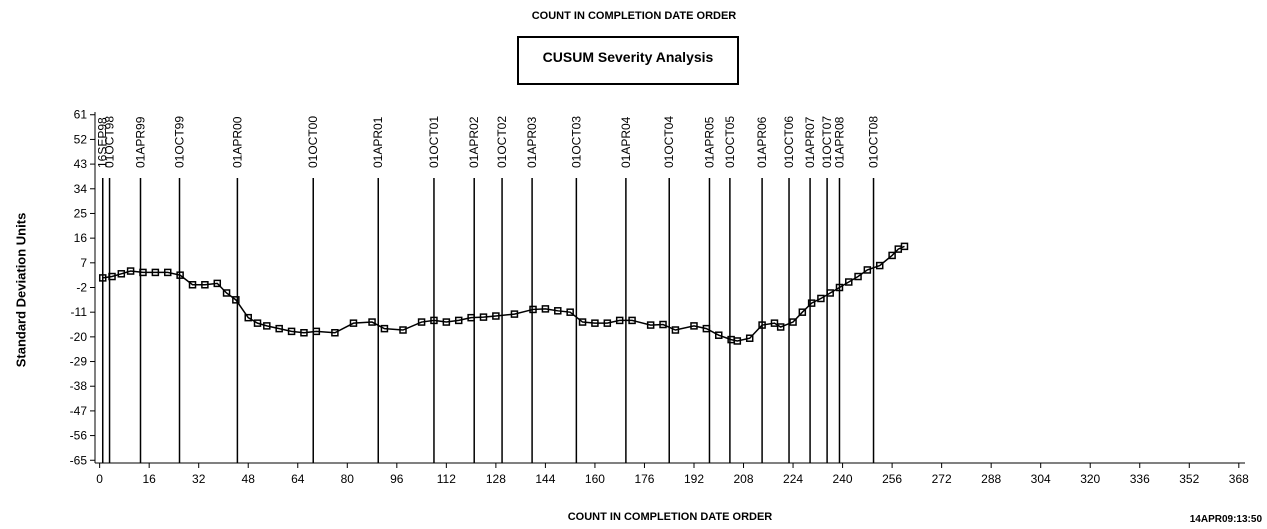 This screenshot has width=1267, height=529. I want to click on reference-label: 01OCT03, so click(576, 142).